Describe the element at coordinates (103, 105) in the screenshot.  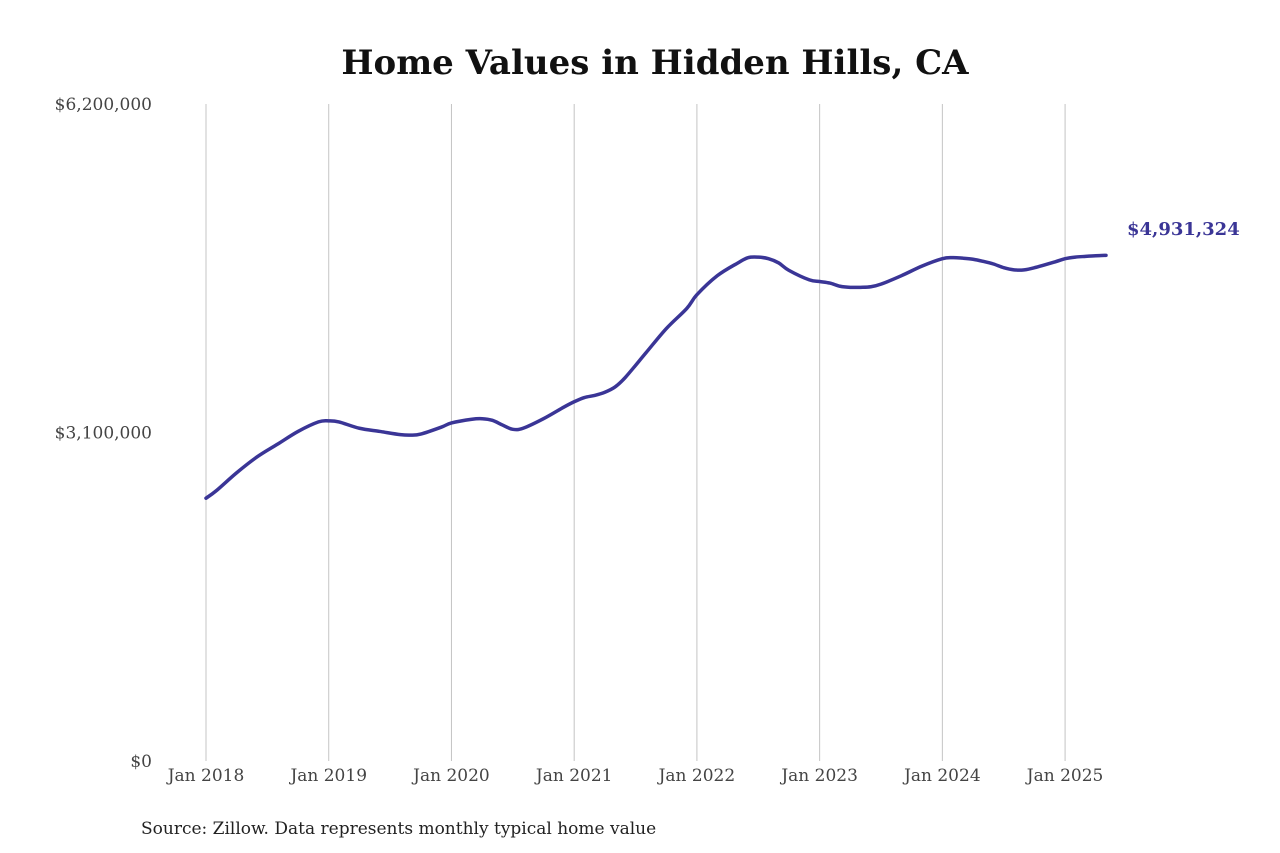
I see `y-tick-label: $6,200,000` at that location.